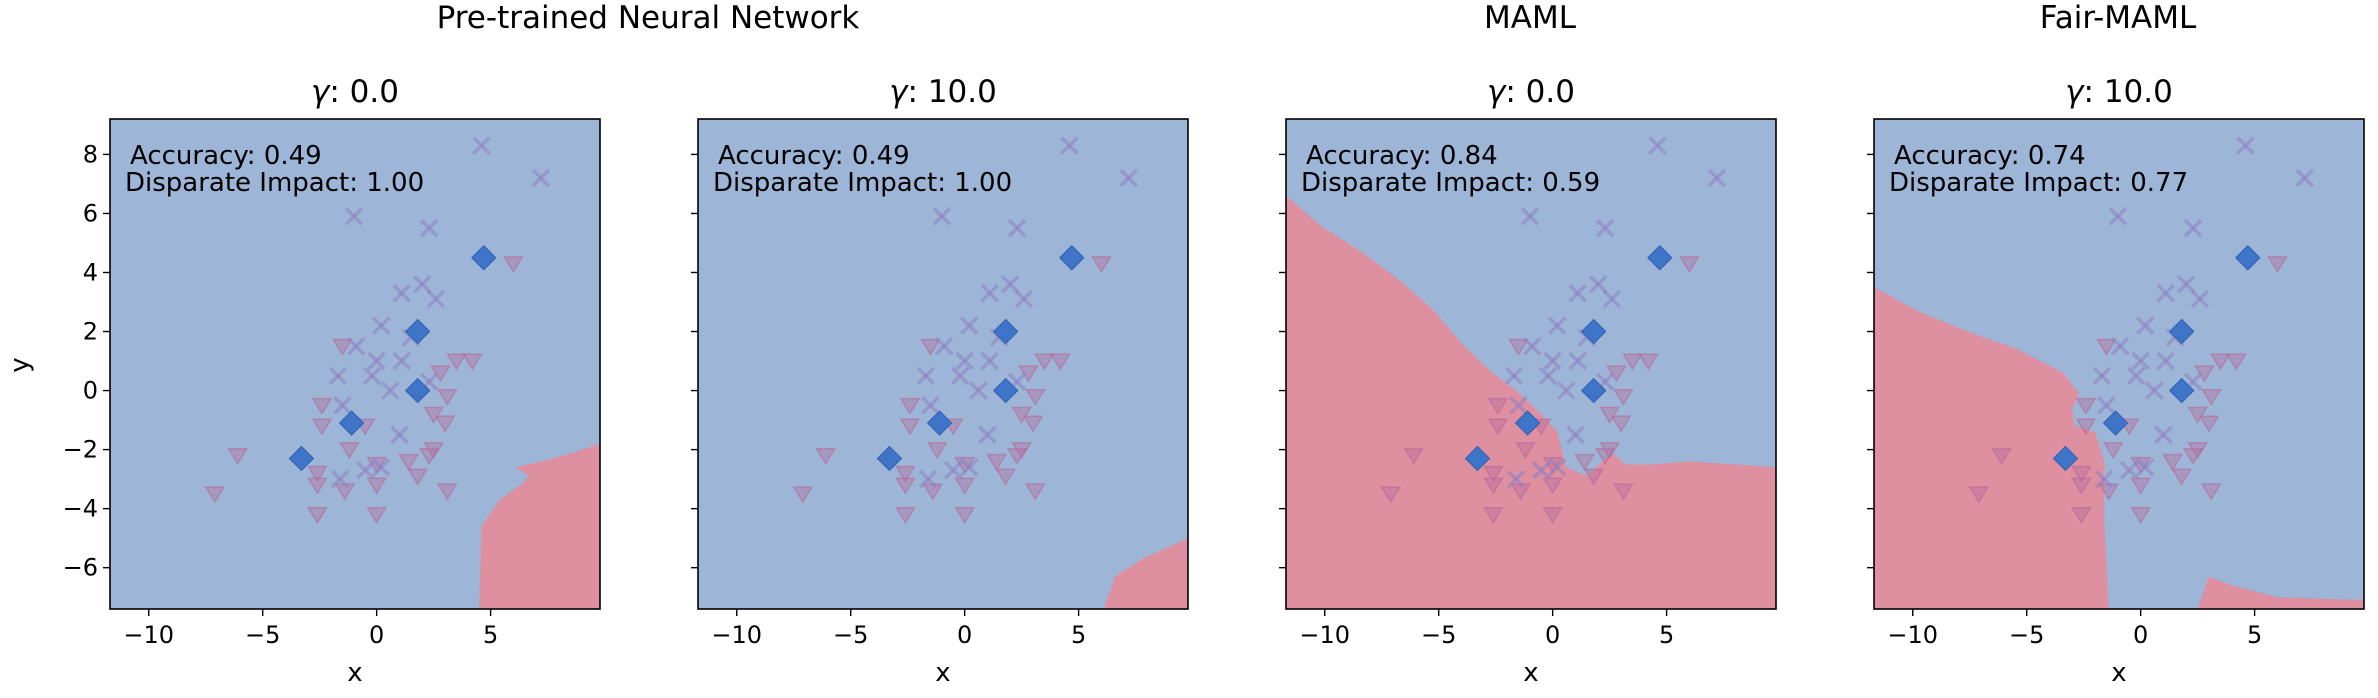 This screenshot has height=698, width=2378. What do you see at coordinates (1450, 183) in the screenshot?
I see `disparate-impact-annotation: Disparate Impact: 0.59` at bounding box center [1450, 183].